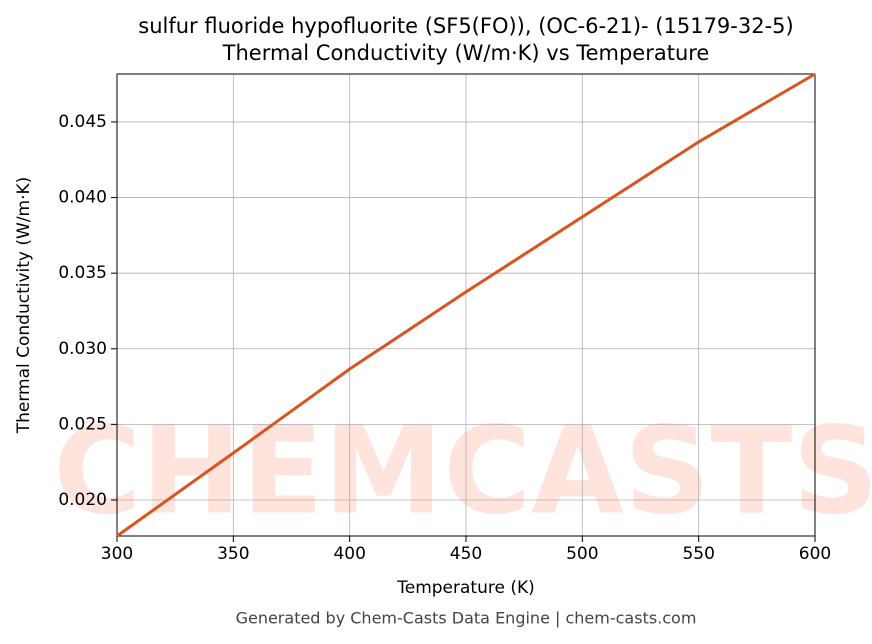  What do you see at coordinates (349, 554) in the screenshot?
I see `x-tick-label: 400` at bounding box center [349, 554].